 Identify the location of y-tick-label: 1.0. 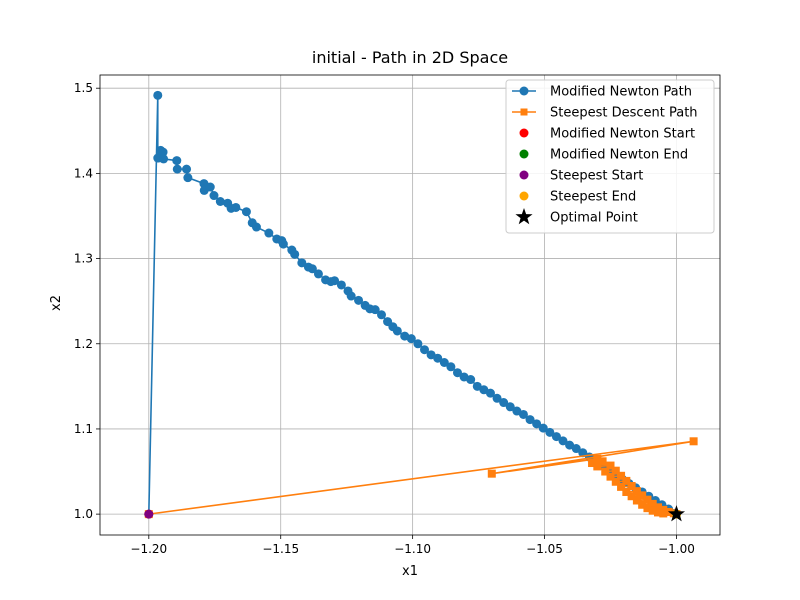
(83, 514).